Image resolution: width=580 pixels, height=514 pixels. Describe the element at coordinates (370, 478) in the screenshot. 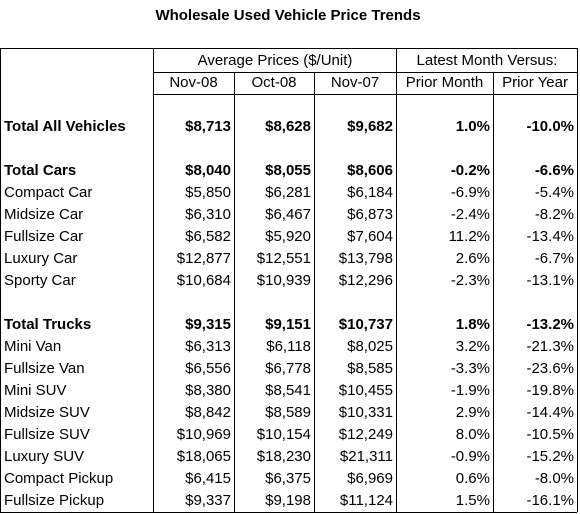

I see `cell: $6,969` at that location.